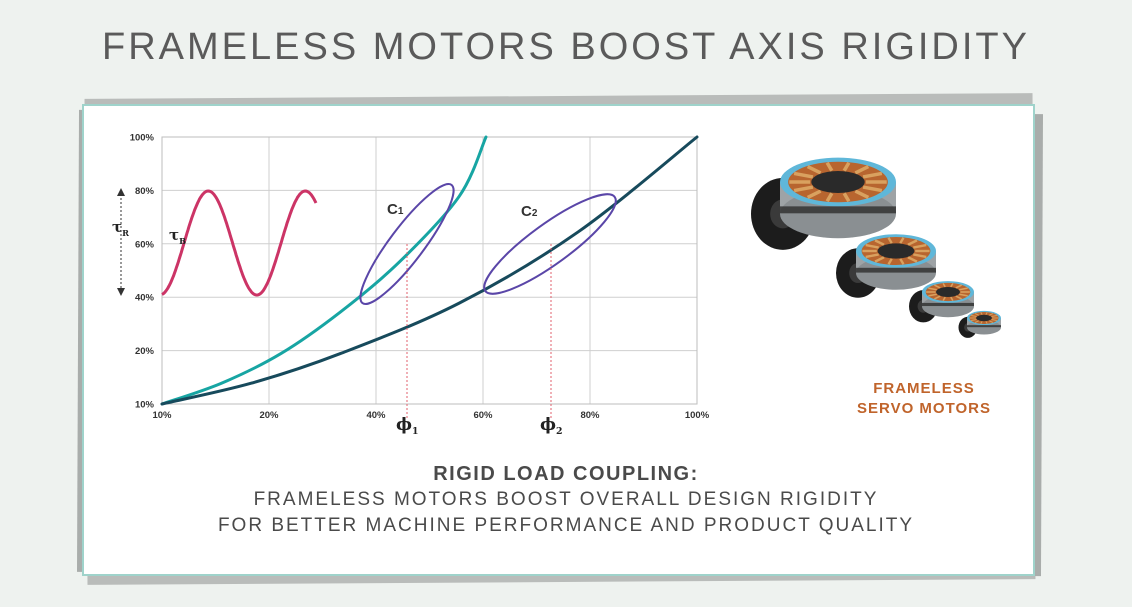 This screenshot has height=607, width=1132. What do you see at coordinates (142, 138) in the screenshot?
I see `y-tick-label: 100%` at bounding box center [142, 138].